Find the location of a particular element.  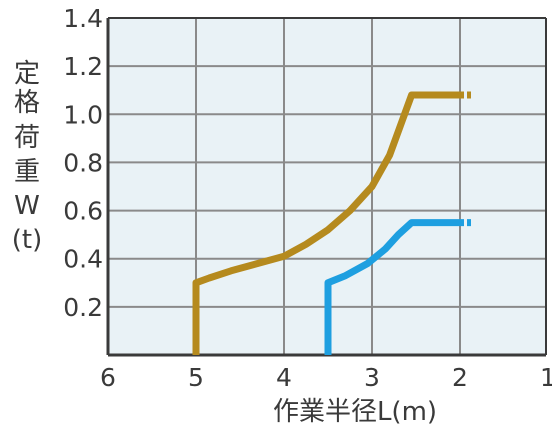

y-tick-label: 0.8 is located at coordinates (83, 162).